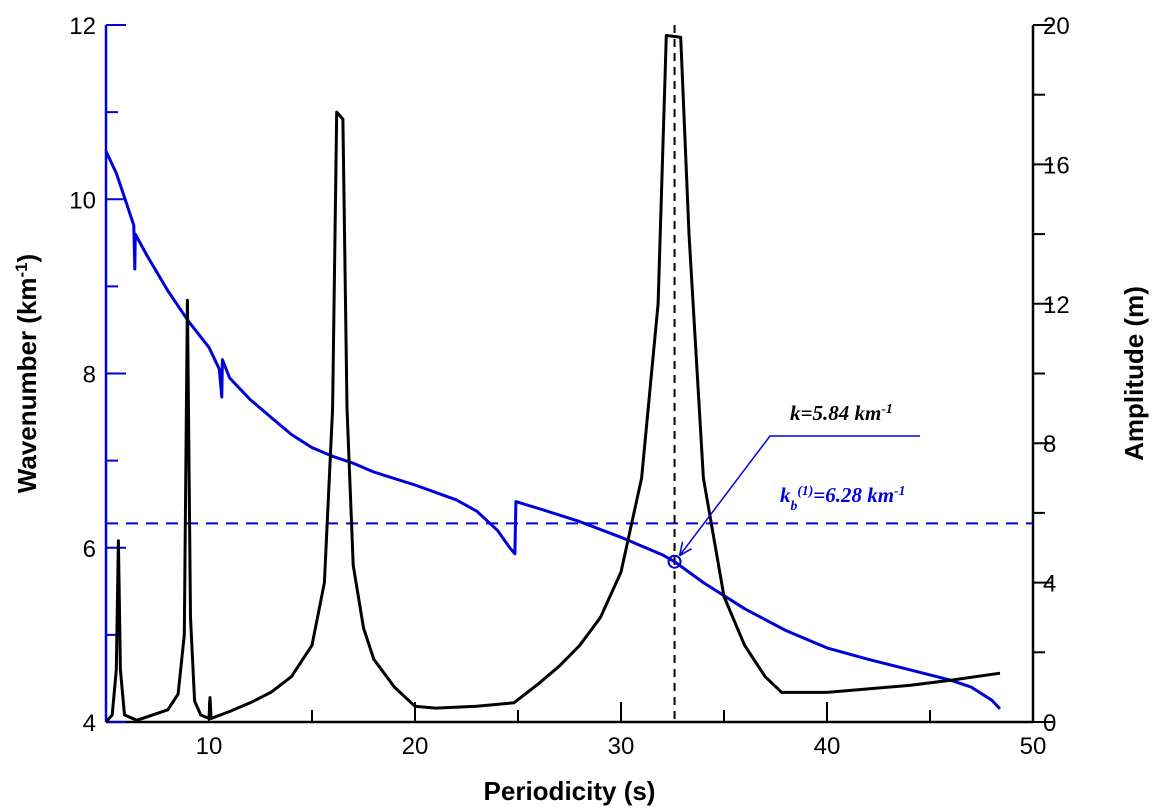 This screenshot has height=812, width=1163. What do you see at coordinates (621, 746) in the screenshot?
I see `x-tick-label: 30` at bounding box center [621, 746].